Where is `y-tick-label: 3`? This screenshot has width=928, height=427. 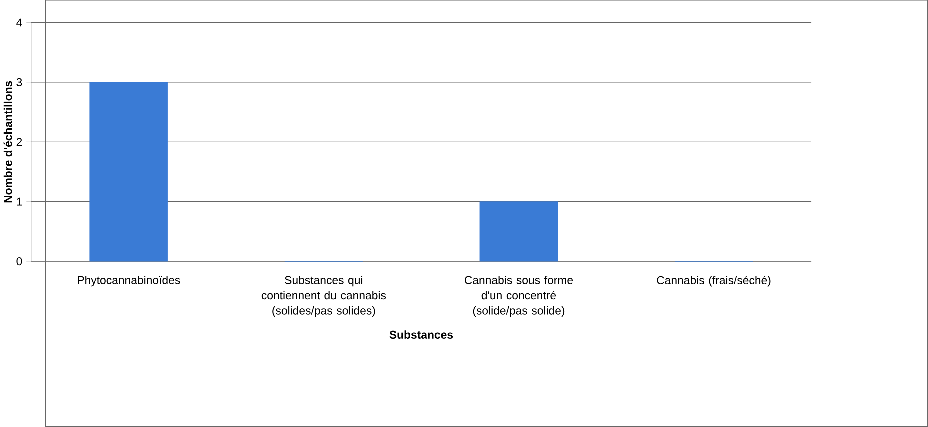 y-tick-label: 3 is located at coordinates (19, 82).